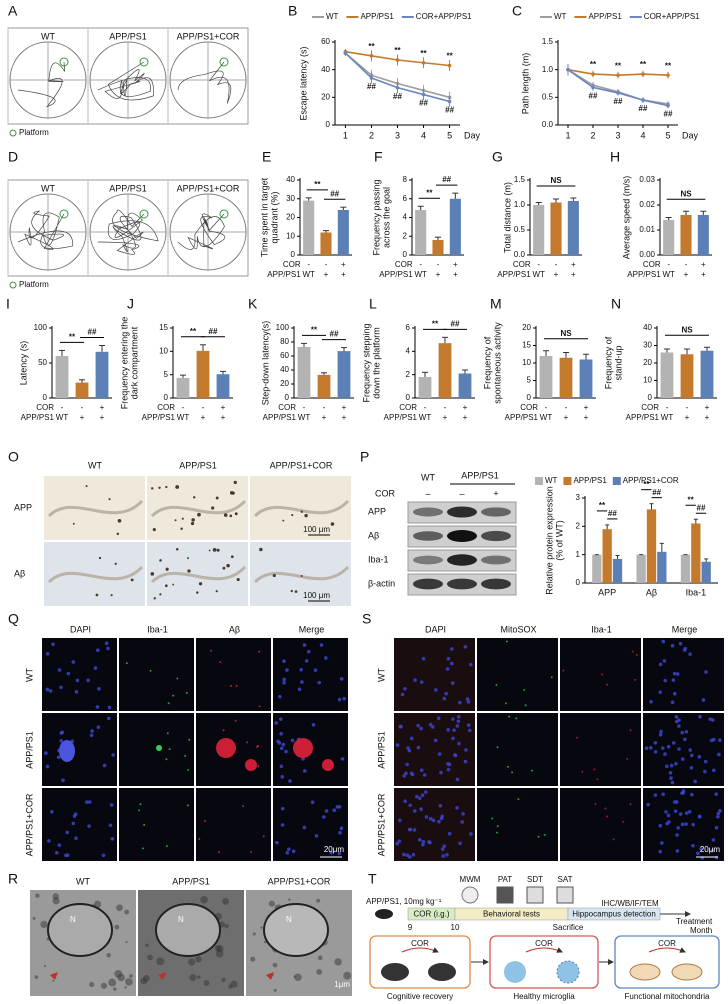  Describe the element at coordinates (204, 82) in the screenshot. I see `swim-path` at that location.